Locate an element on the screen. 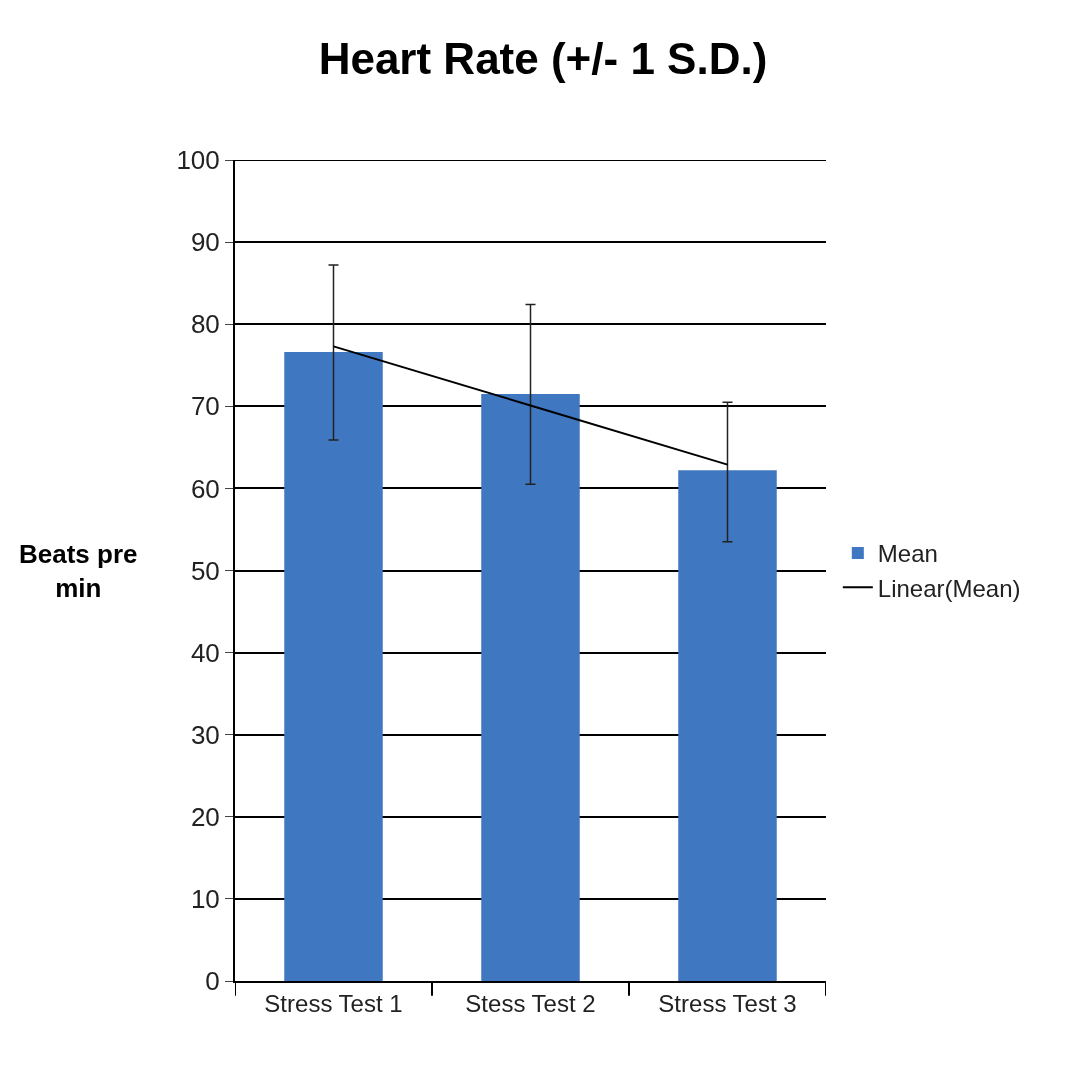  y-axis-title: Beats pre min is located at coordinates (78, 571).